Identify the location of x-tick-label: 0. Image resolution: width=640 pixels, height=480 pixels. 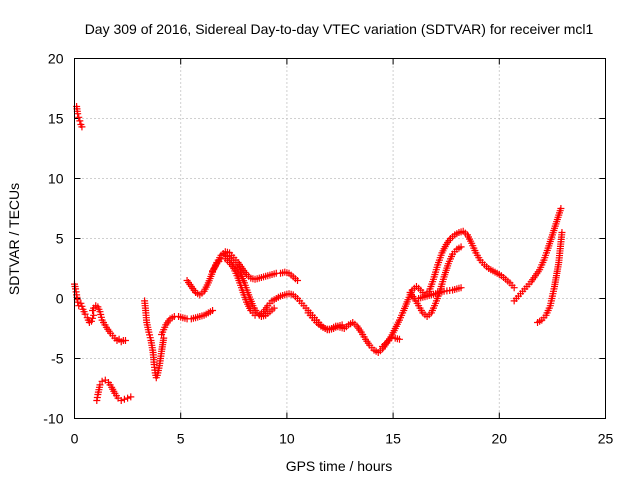
(75, 439).